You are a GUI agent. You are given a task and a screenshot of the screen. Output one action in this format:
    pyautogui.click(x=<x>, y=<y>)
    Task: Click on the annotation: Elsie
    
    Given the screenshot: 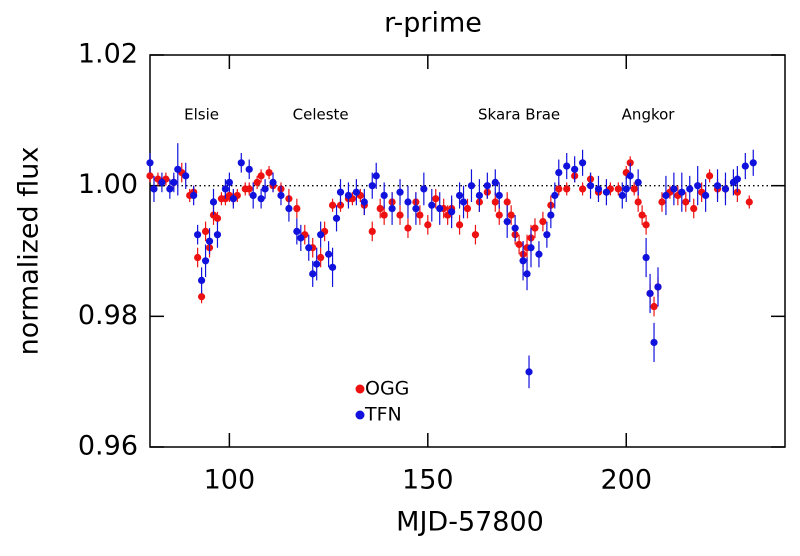 What is the action you would take?
    pyautogui.click(x=201, y=115)
    